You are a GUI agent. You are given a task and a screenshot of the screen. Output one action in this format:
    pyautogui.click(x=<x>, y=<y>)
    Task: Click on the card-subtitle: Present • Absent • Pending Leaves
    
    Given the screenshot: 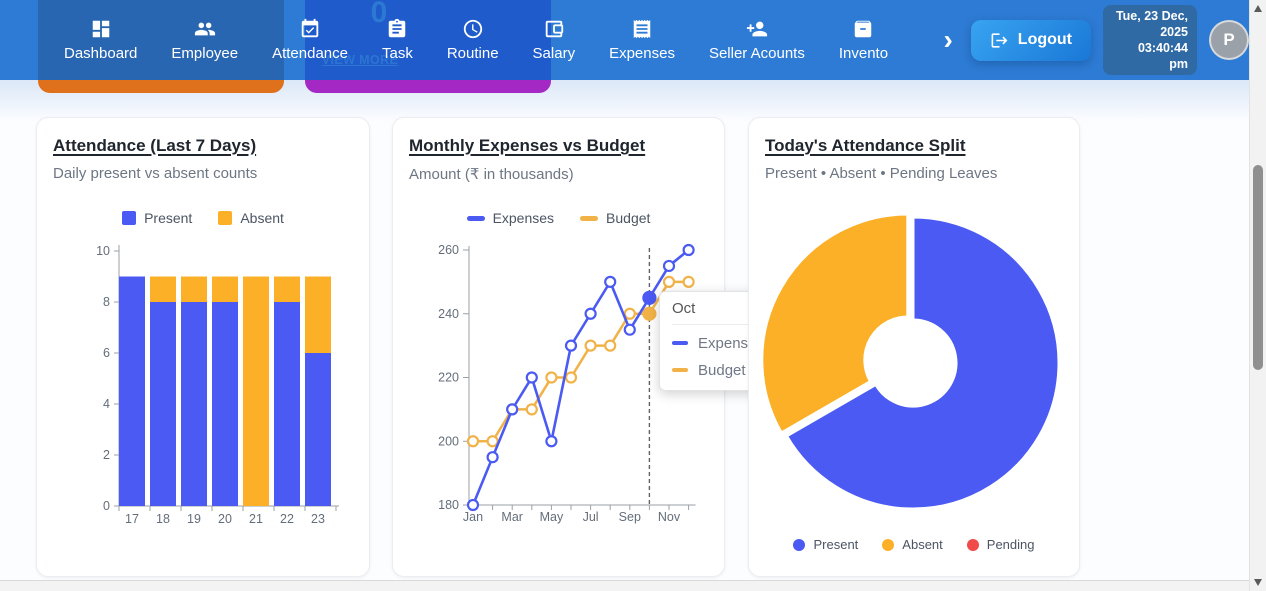 What is the action you would take?
    pyautogui.click(x=881, y=173)
    